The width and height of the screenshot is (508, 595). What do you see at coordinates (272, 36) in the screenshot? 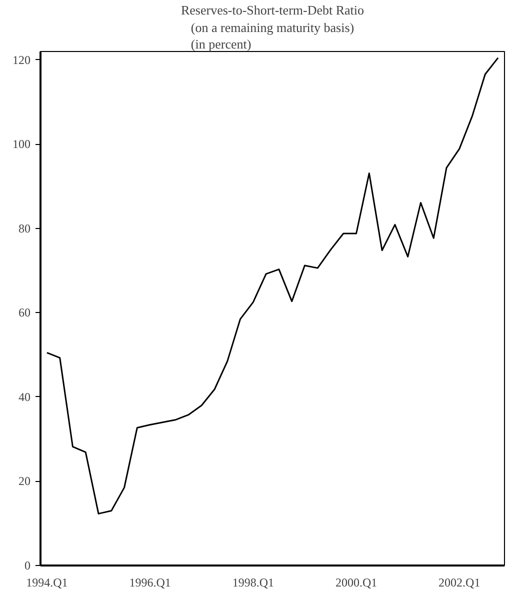
I see `chart-subtitle: (on a remaining maturity basis) (in percent)` at bounding box center [272, 36].